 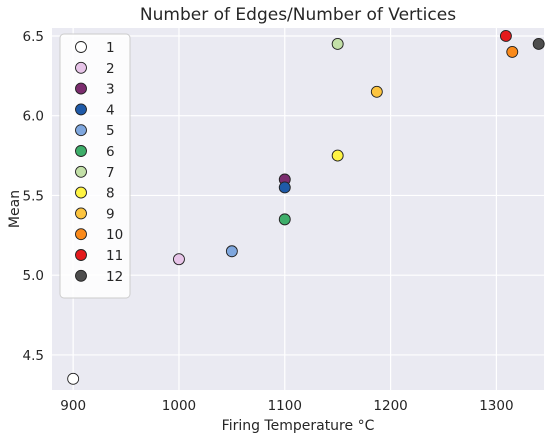 I want to click on x-tick-label: 1100, so click(x=285, y=406).